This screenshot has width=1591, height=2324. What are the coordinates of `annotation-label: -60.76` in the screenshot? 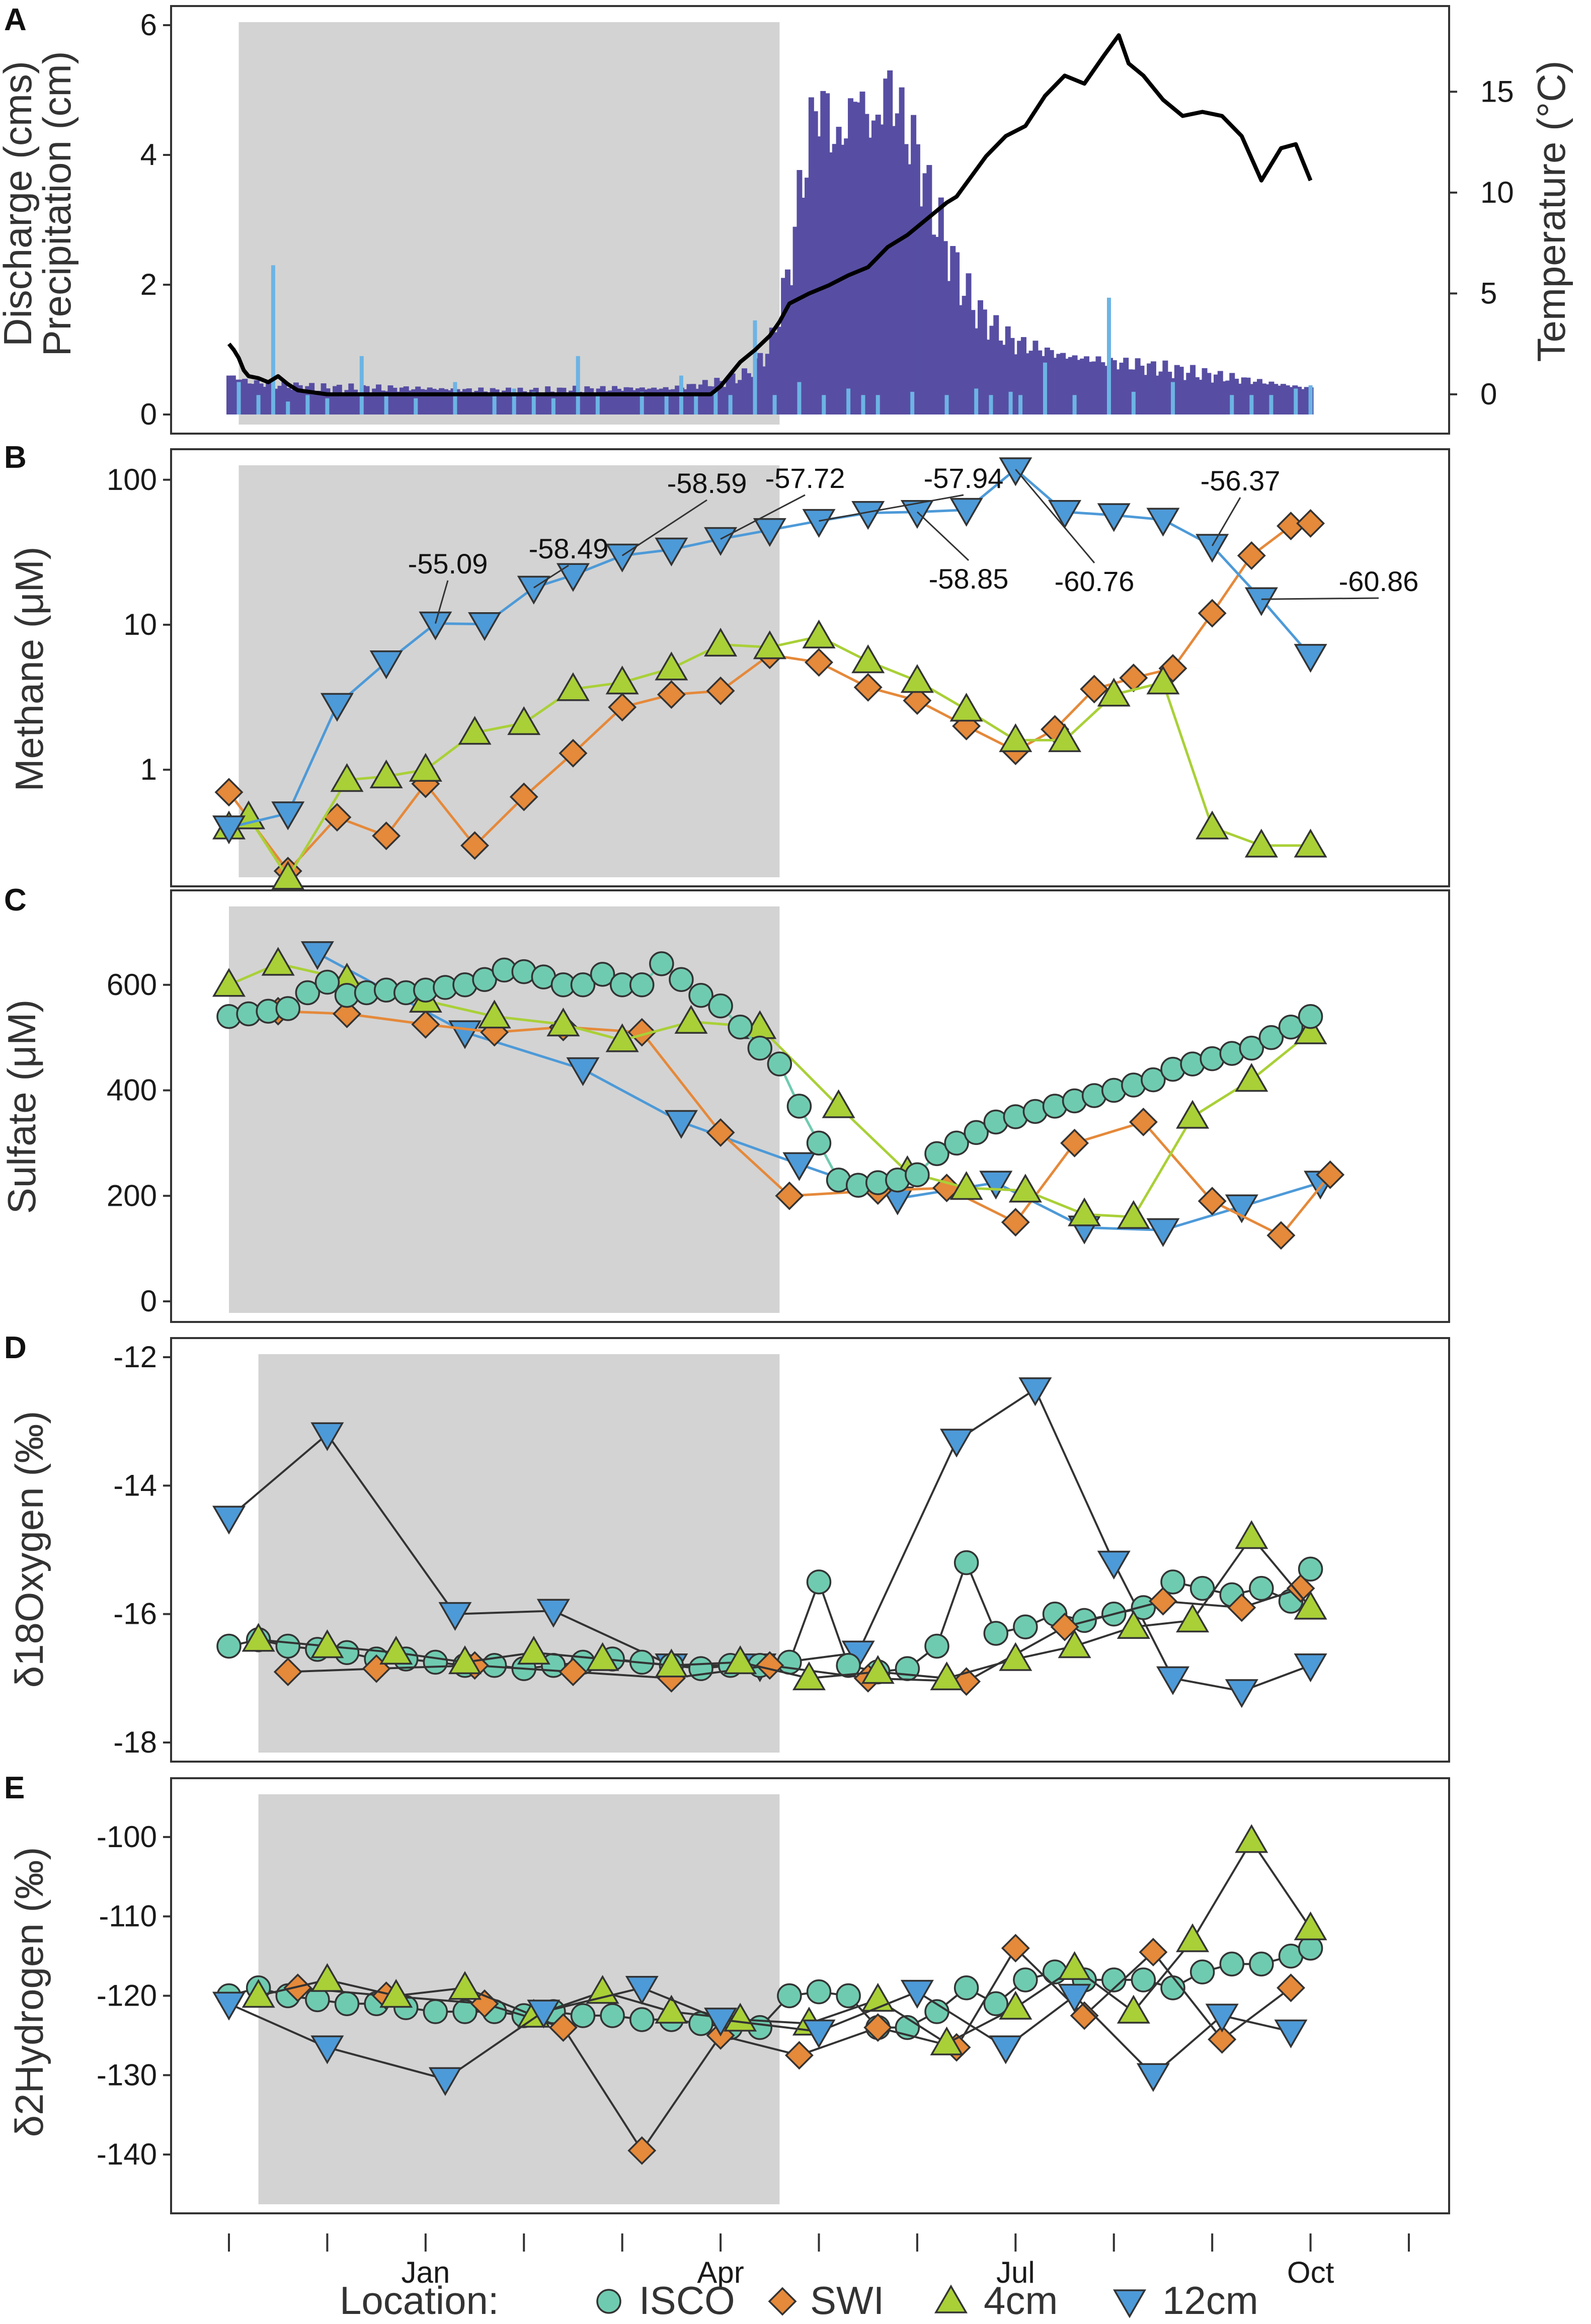 It's located at (1095, 581).